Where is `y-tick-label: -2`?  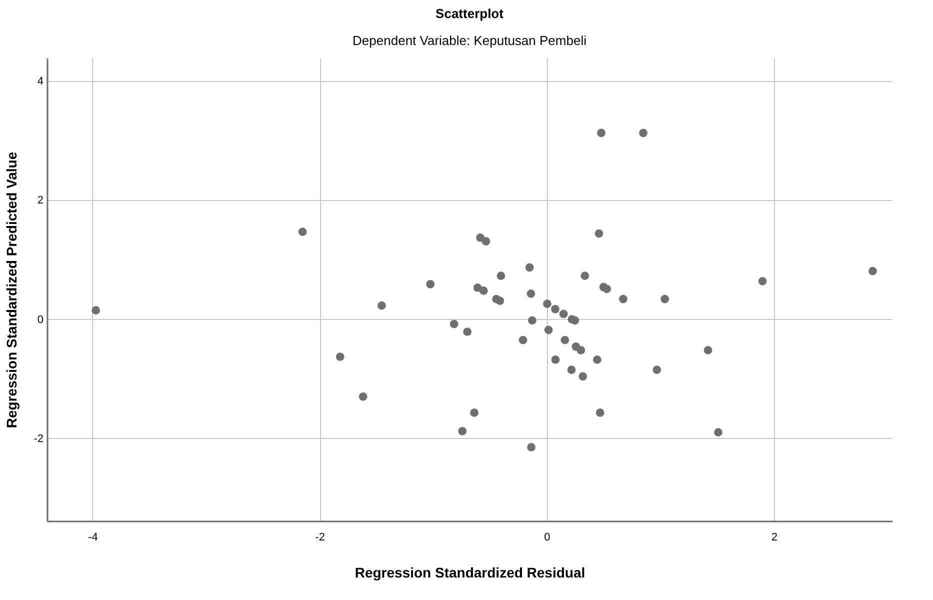
y-tick-label: -2 is located at coordinates (39, 438).